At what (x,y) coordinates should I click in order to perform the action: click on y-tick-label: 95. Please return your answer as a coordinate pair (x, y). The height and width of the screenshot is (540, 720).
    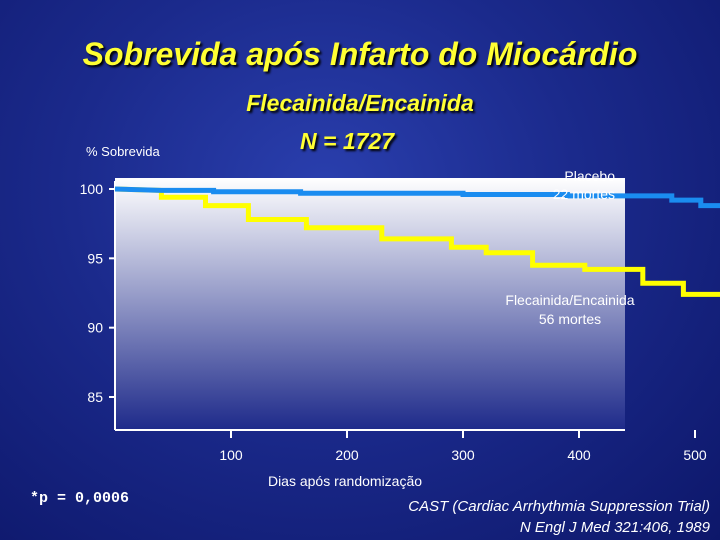
    Looking at the image, I should click on (95, 258).